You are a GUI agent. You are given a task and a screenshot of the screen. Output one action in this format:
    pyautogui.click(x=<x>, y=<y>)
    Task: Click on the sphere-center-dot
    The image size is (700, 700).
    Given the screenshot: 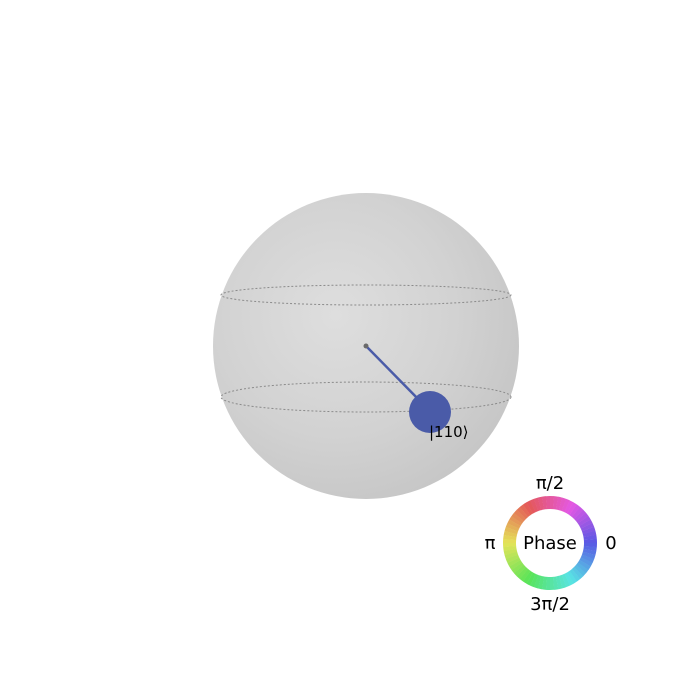 What is the action you would take?
    pyautogui.click(x=366, y=346)
    